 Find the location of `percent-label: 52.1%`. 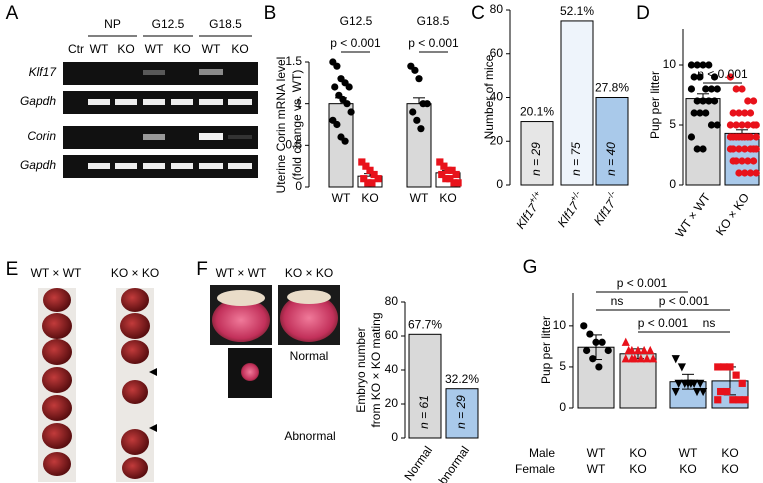

percent-label: 52.1% is located at coordinates (577, 11).